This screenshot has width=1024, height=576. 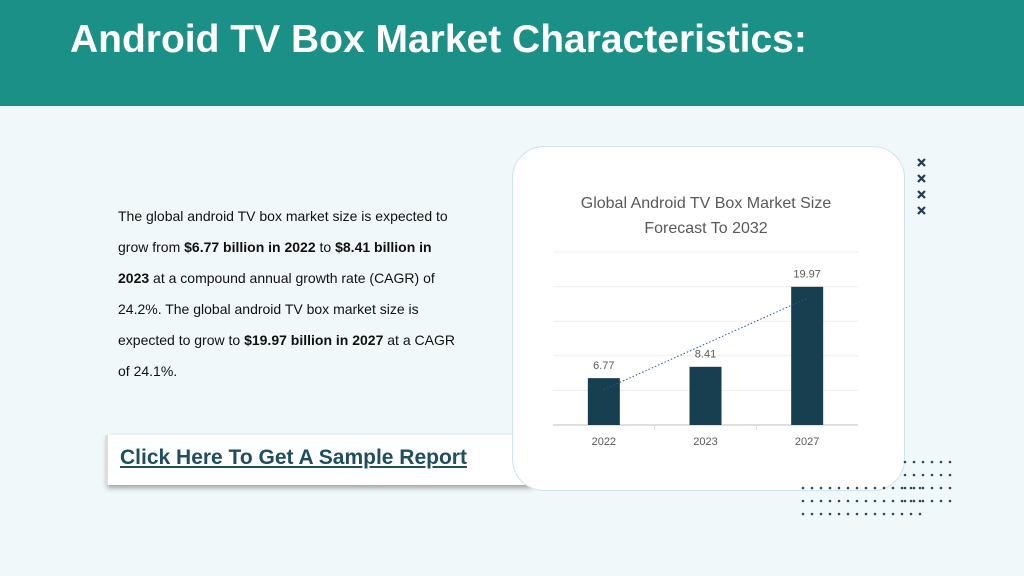 What do you see at coordinates (807, 442) in the screenshot?
I see `x-tick-label: 2027` at bounding box center [807, 442].